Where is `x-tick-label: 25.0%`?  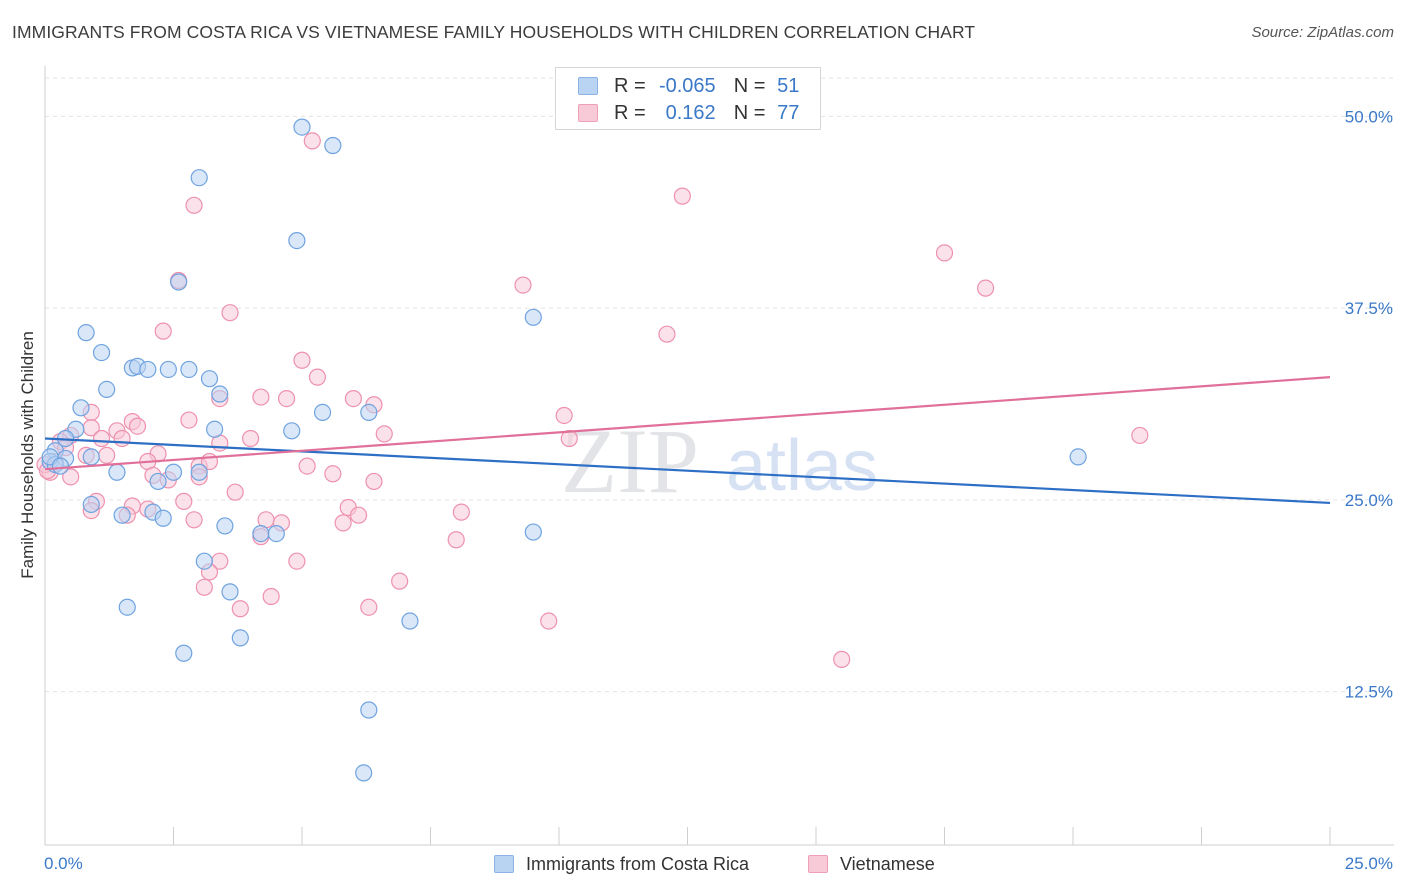
x-tick-label: 25.0% is located at coordinates (1369, 863).